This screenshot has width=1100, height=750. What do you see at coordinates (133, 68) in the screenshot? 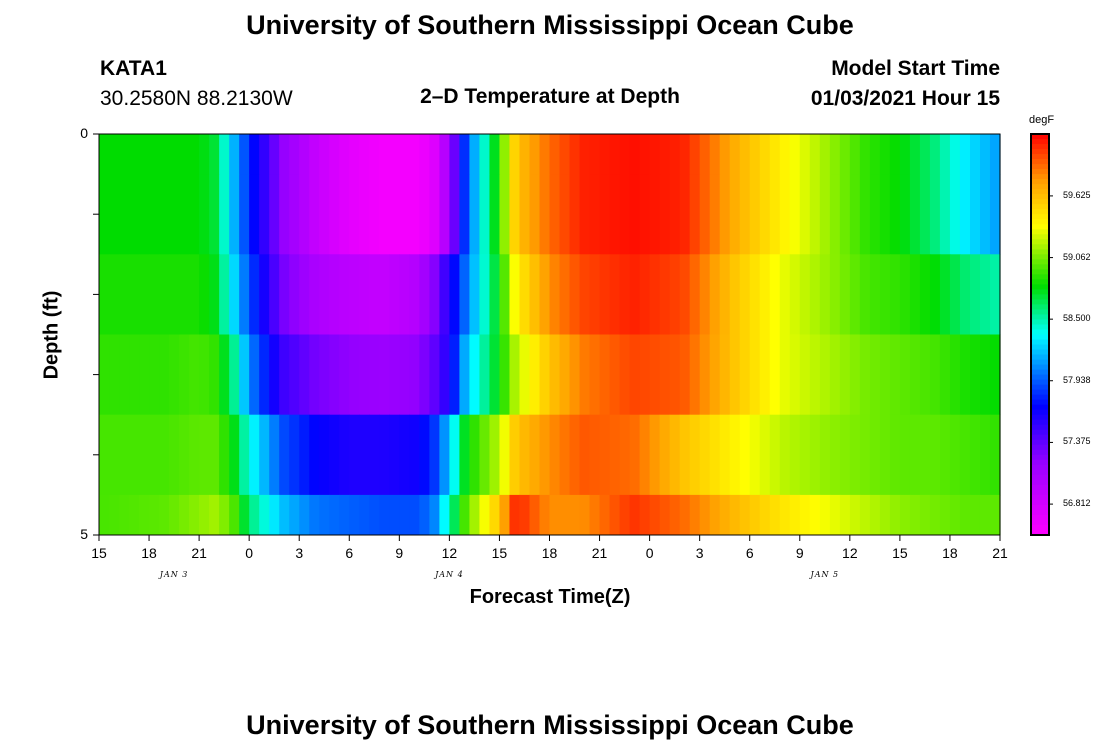
I see `station-id: KATA1` at bounding box center [133, 68].